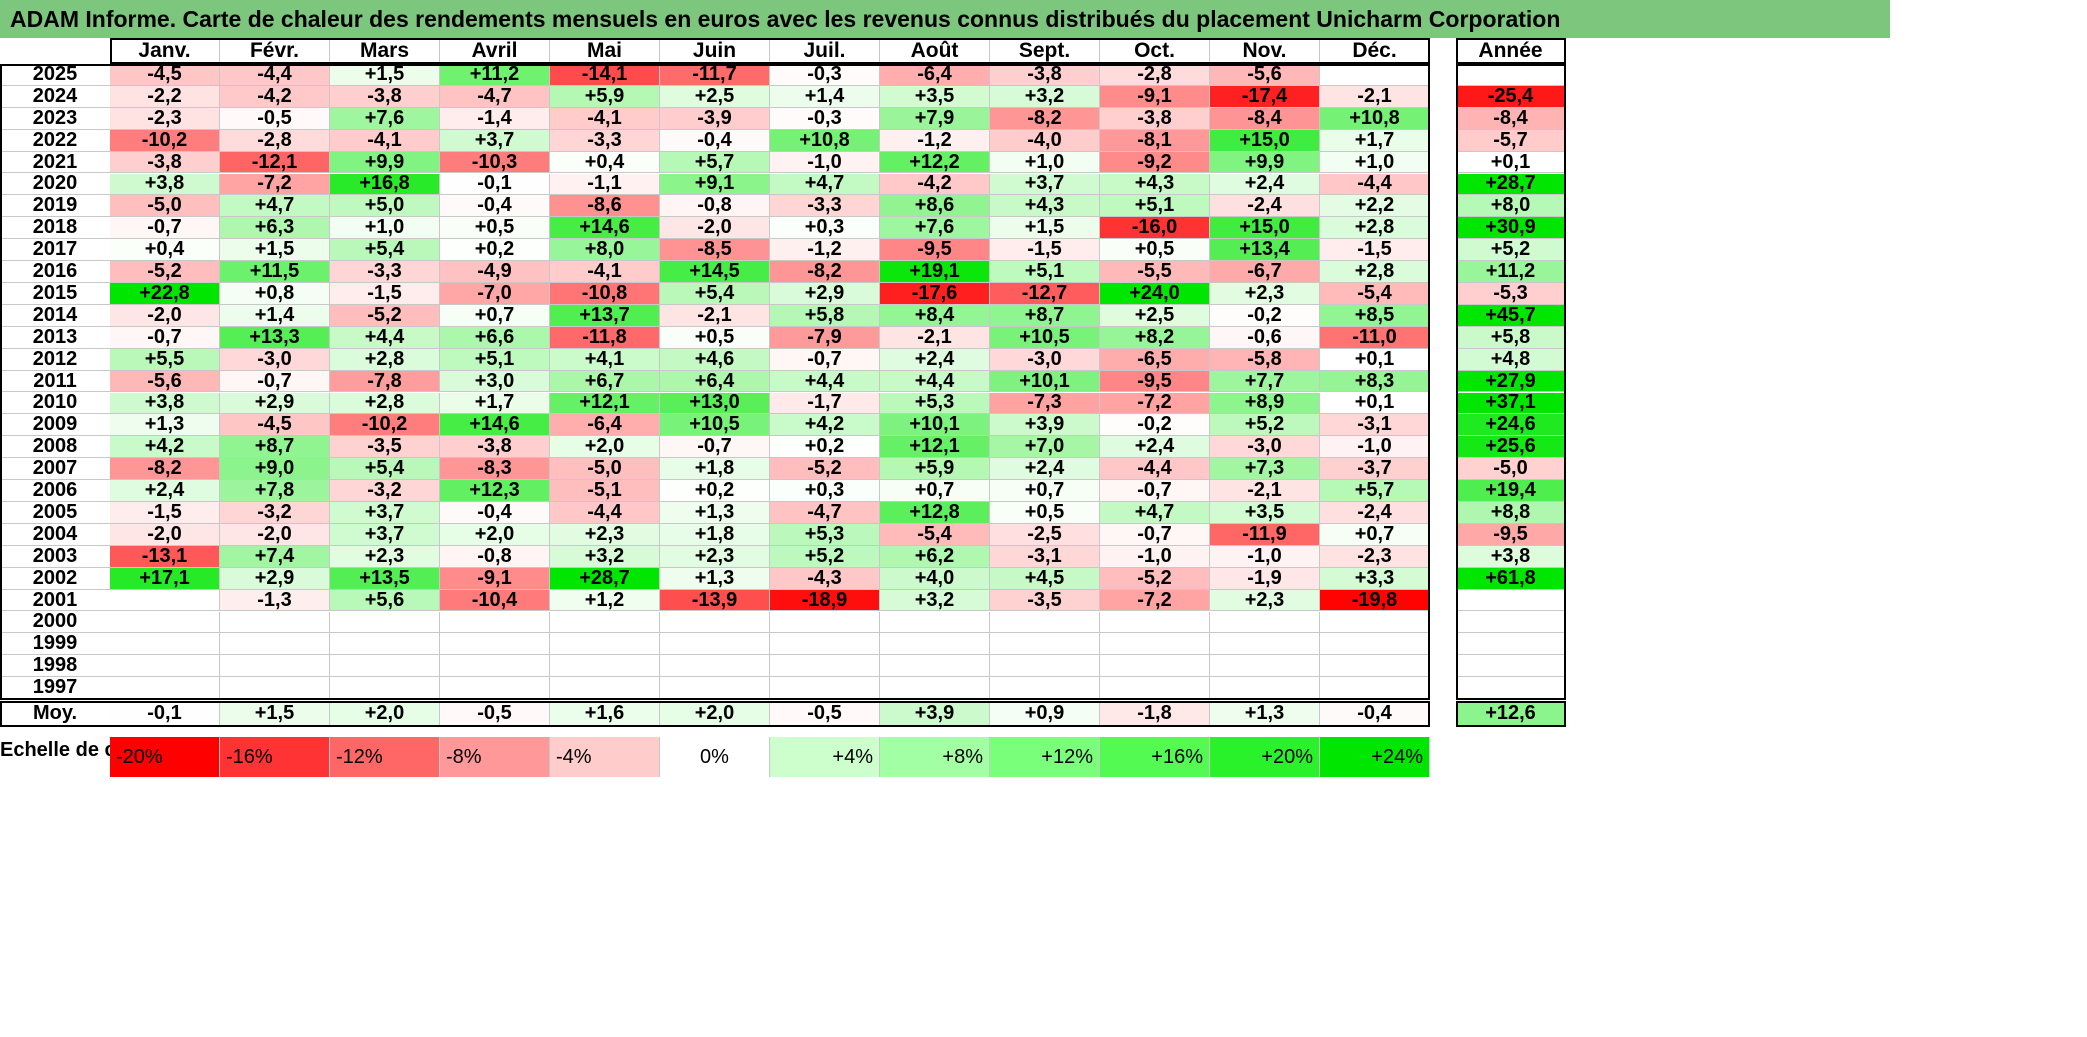 The width and height of the screenshot is (2087, 1037). I want to click on heatmap-cell: -0,8, so click(715, 206).